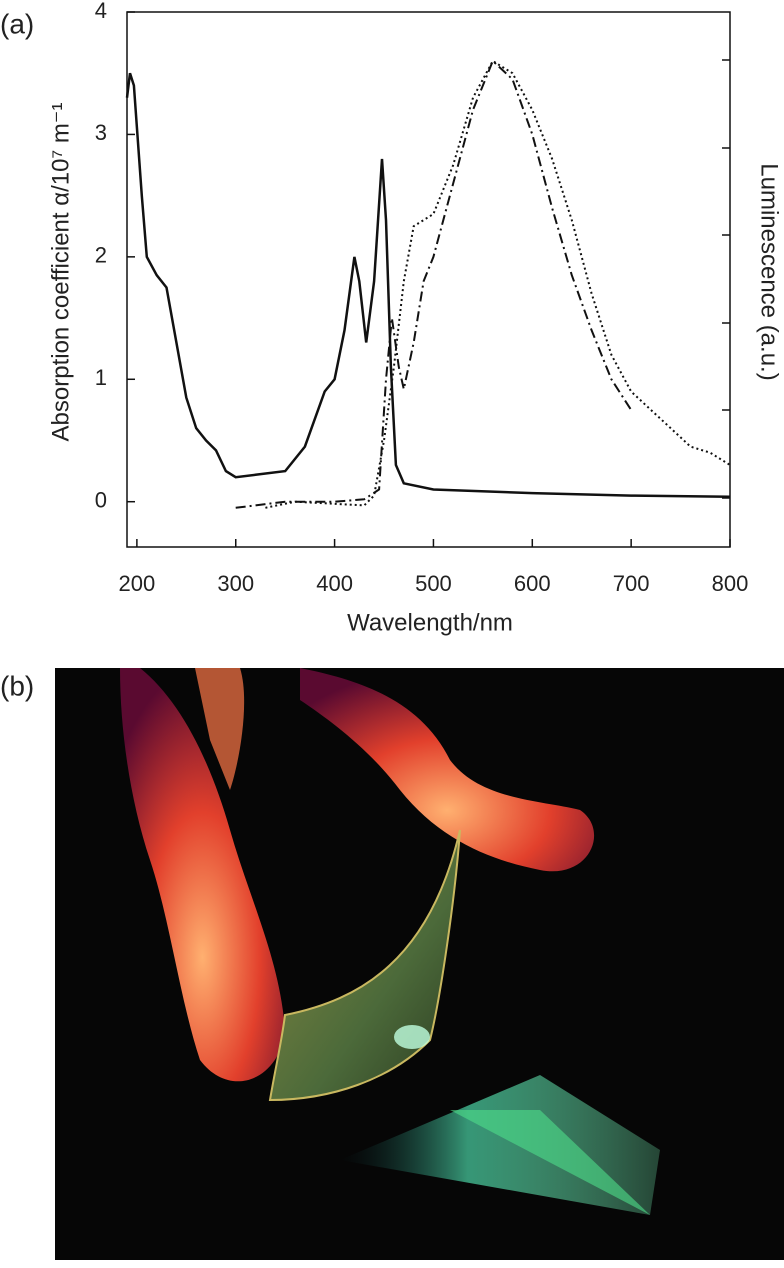  What do you see at coordinates (137, 583) in the screenshot?
I see `x-tick-label: 200` at bounding box center [137, 583].